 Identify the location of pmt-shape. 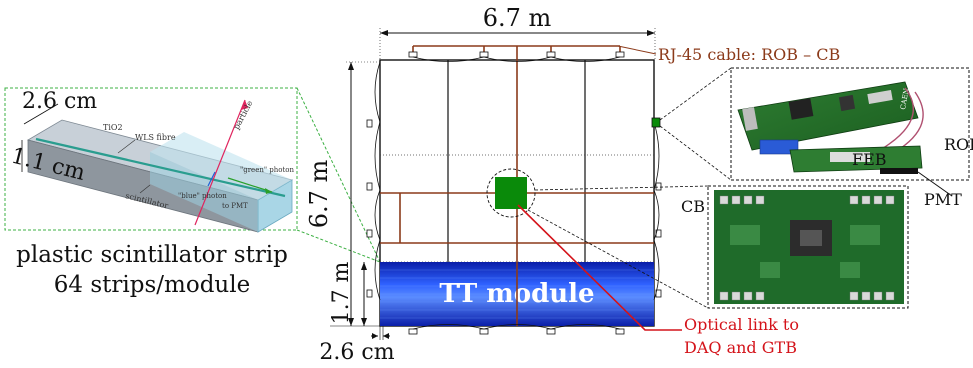
(899, 171).